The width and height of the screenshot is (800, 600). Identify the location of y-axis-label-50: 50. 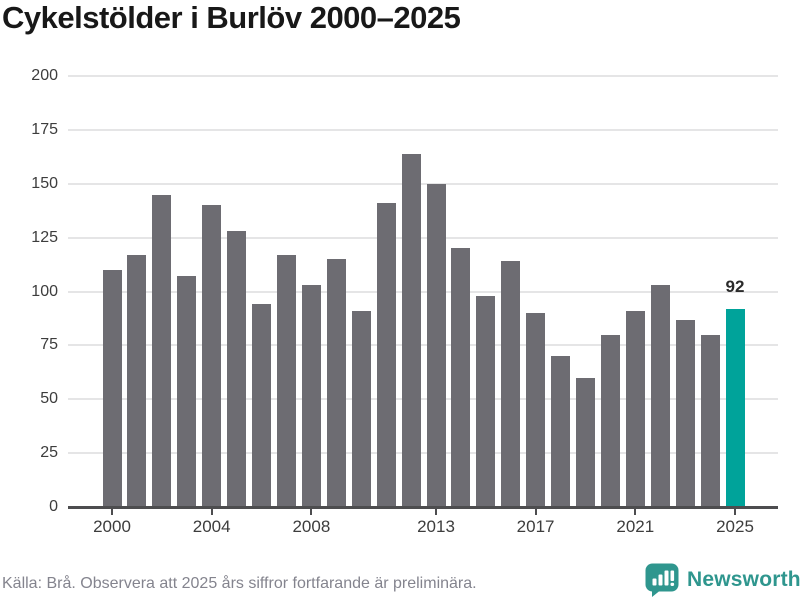
(49, 399).